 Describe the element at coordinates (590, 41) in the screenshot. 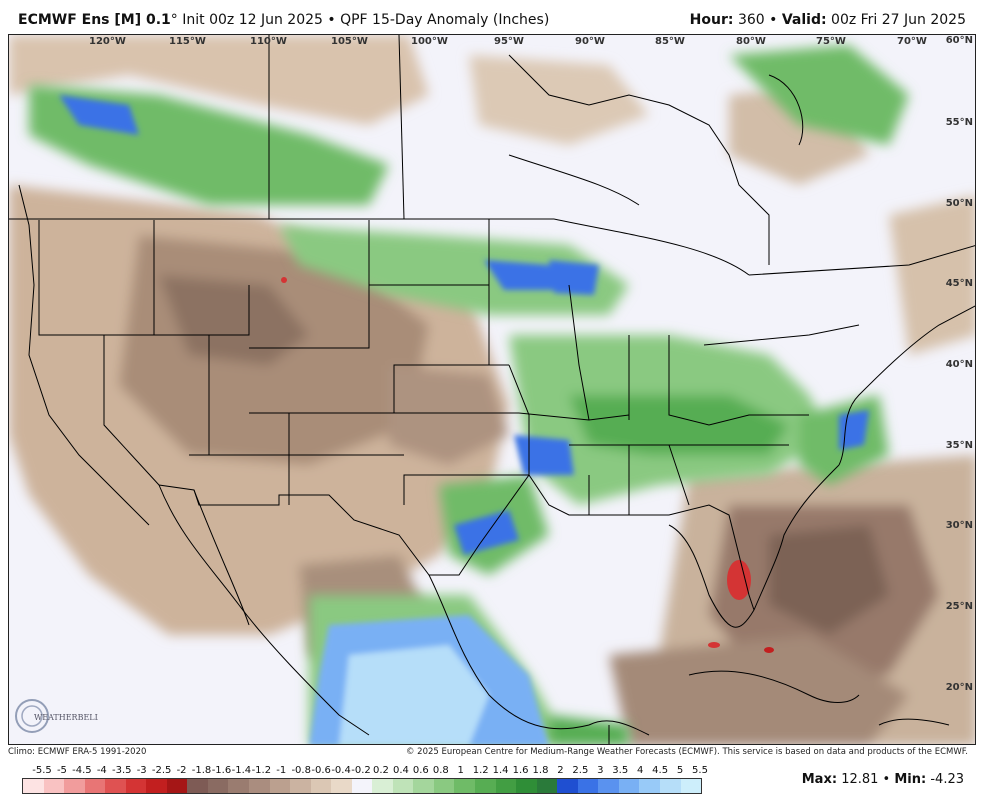

I see `lon-label: 90°W` at that location.